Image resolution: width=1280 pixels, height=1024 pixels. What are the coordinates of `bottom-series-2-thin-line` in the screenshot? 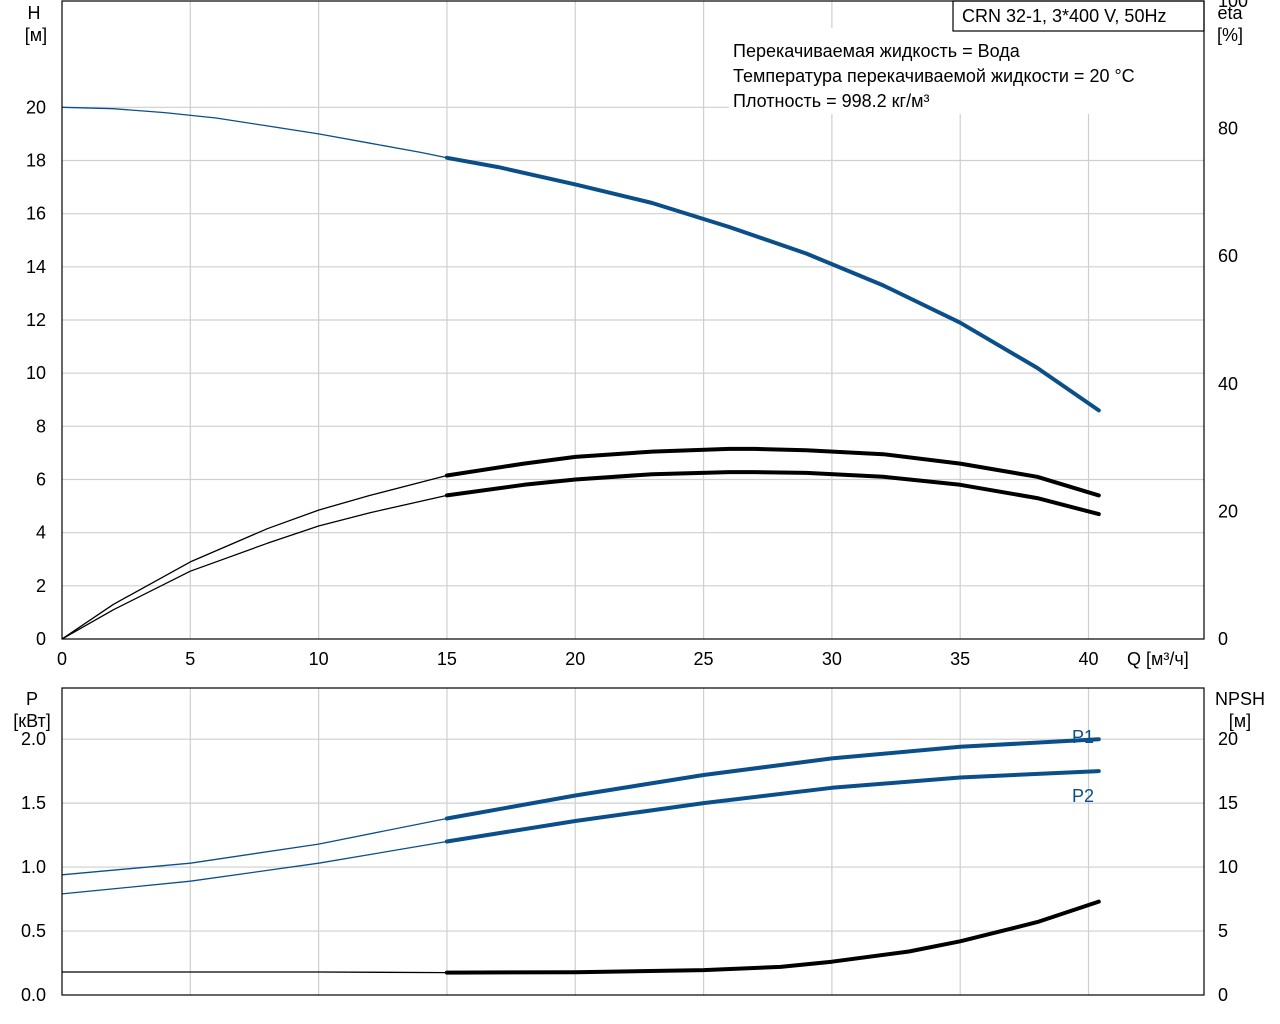 It's located at (254, 972).